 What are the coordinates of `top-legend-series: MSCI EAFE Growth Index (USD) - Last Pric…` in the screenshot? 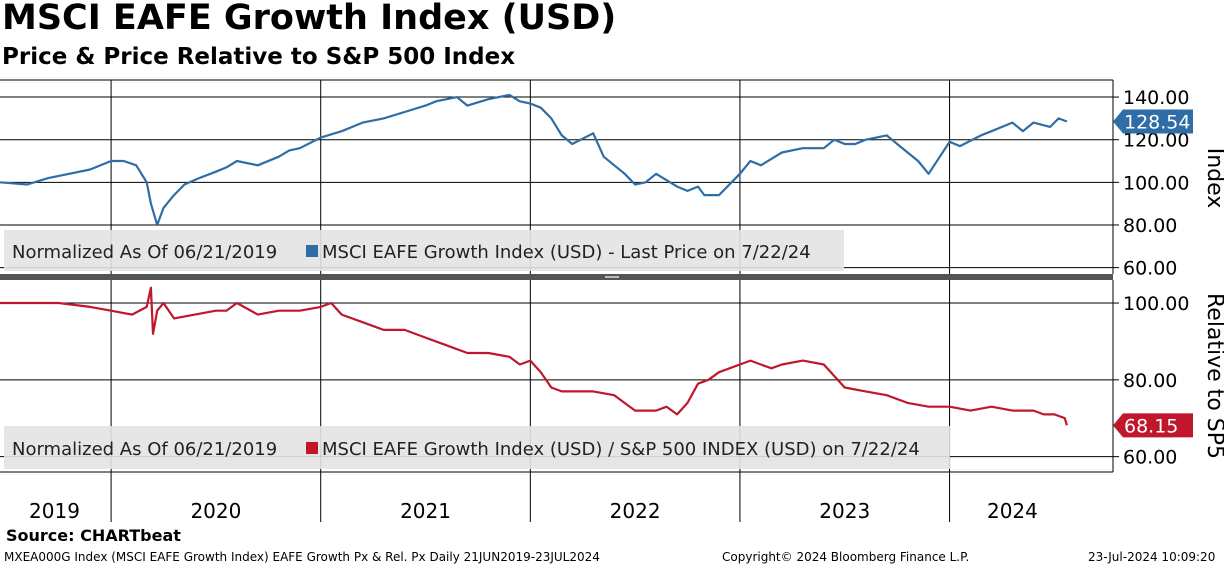 It's located at (566, 252).